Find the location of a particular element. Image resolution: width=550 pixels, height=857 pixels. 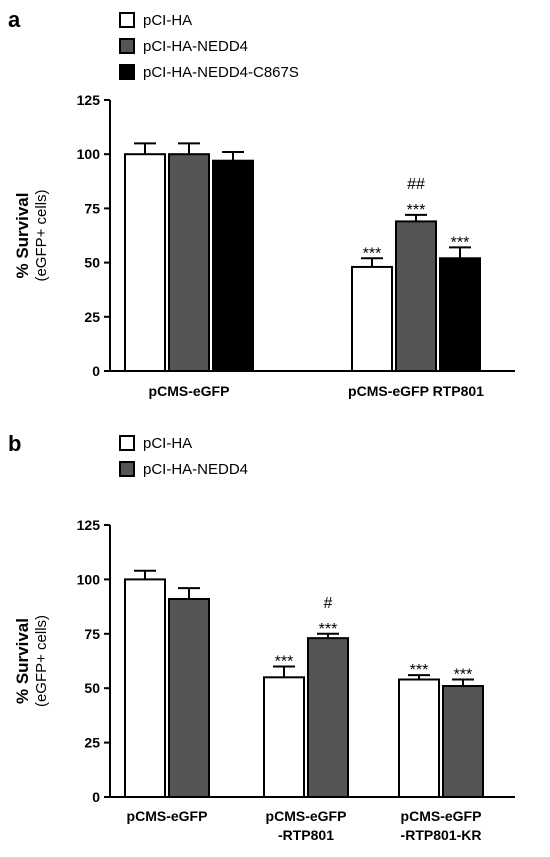

panel-letter: a is located at coordinates (14, 19).